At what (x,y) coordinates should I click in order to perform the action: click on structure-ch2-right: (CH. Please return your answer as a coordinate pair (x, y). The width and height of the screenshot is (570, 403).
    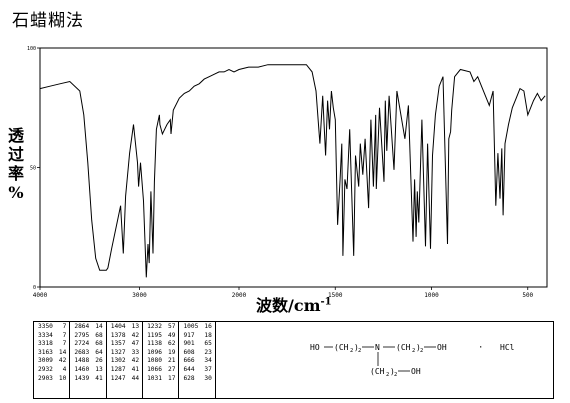
    Looking at the image, I should click on (403, 347).